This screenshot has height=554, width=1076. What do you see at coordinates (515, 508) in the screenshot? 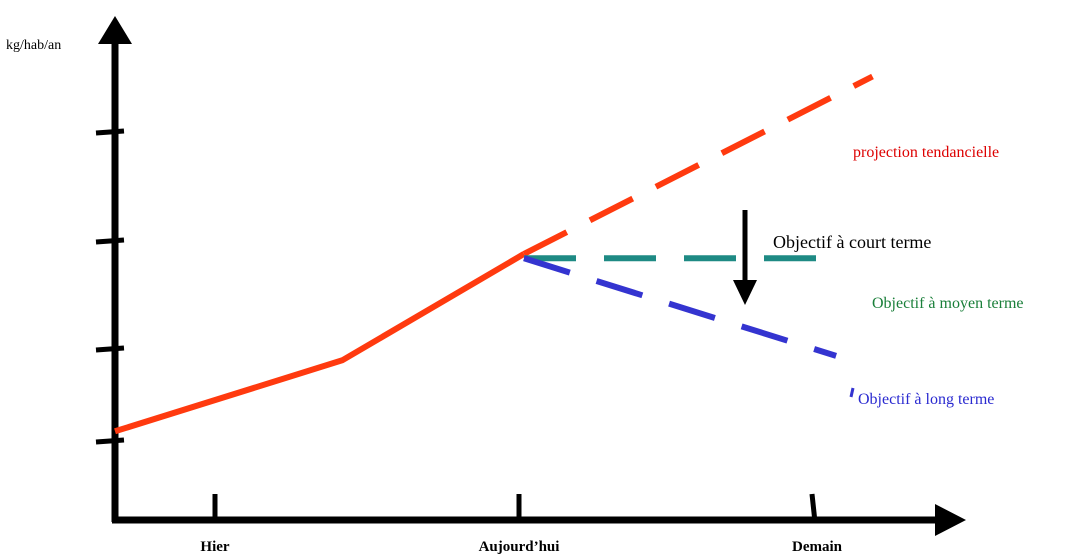
I see `x-ticks` at bounding box center [515, 508].